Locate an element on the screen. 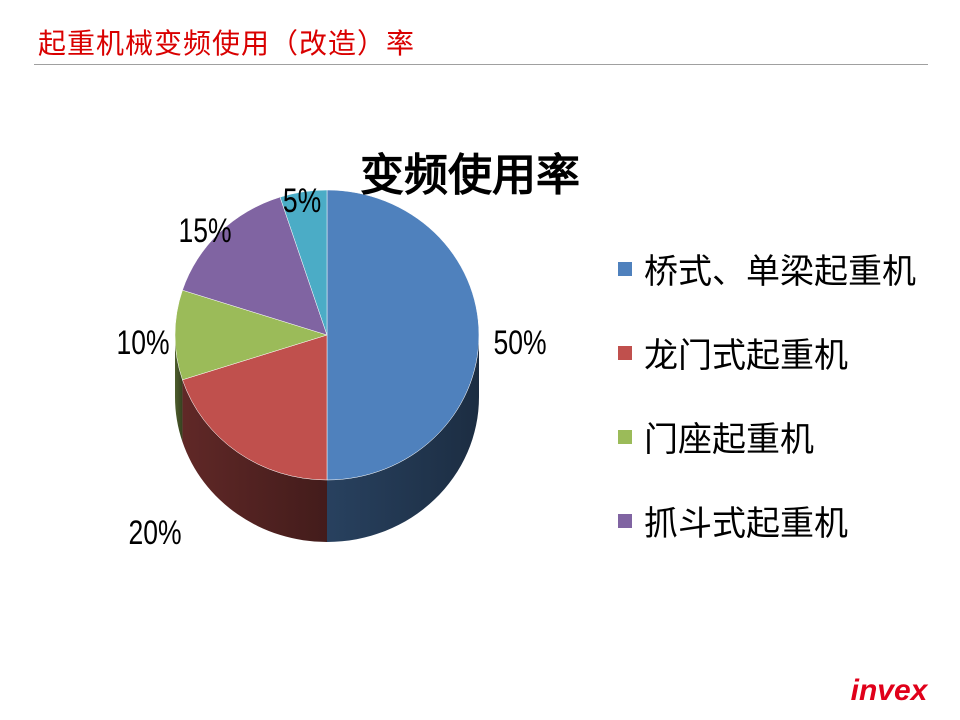 The width and height of the screenshot is (960, 720). legend-label-3: 门座起重机 is located at coordinates (729, 440).